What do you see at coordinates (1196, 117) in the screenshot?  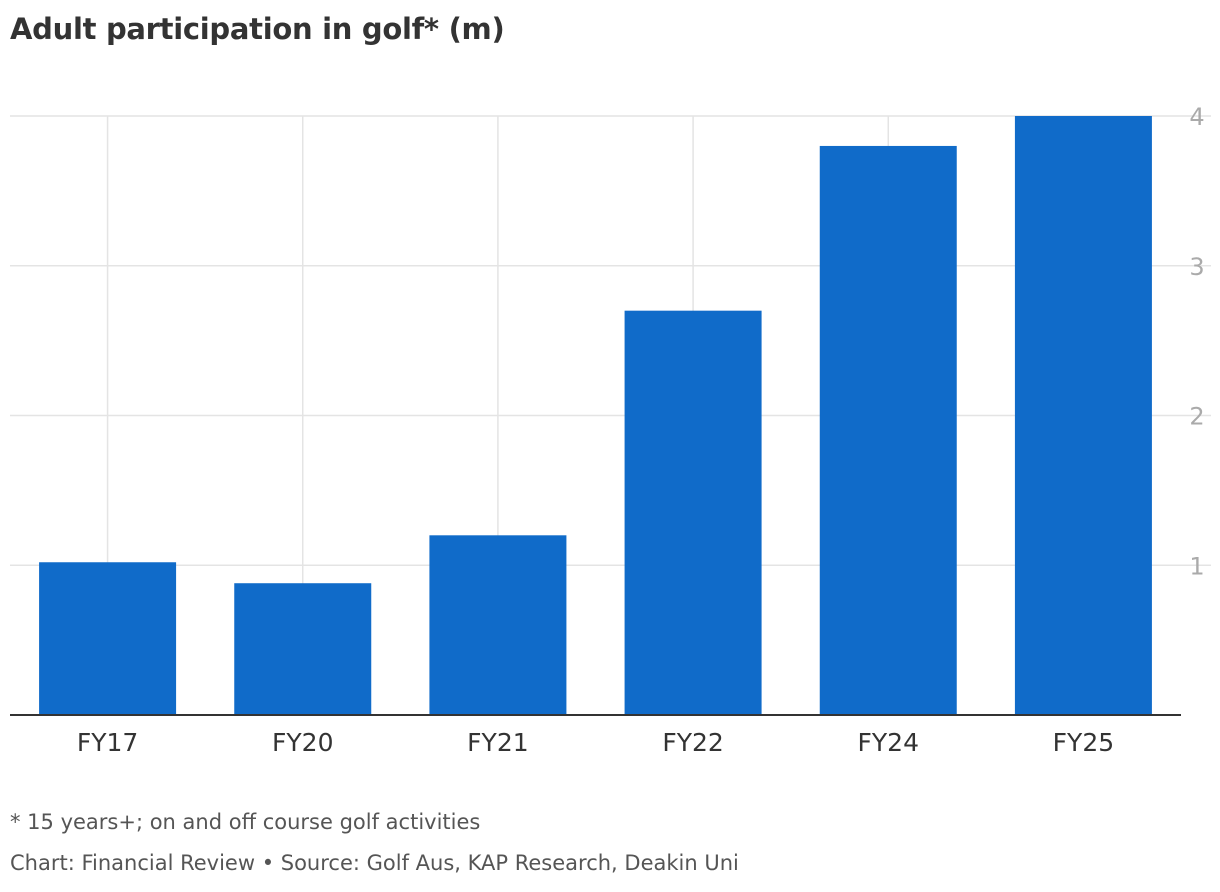 I see `y-tick-label: 4` at bounding box center [1196, 117].